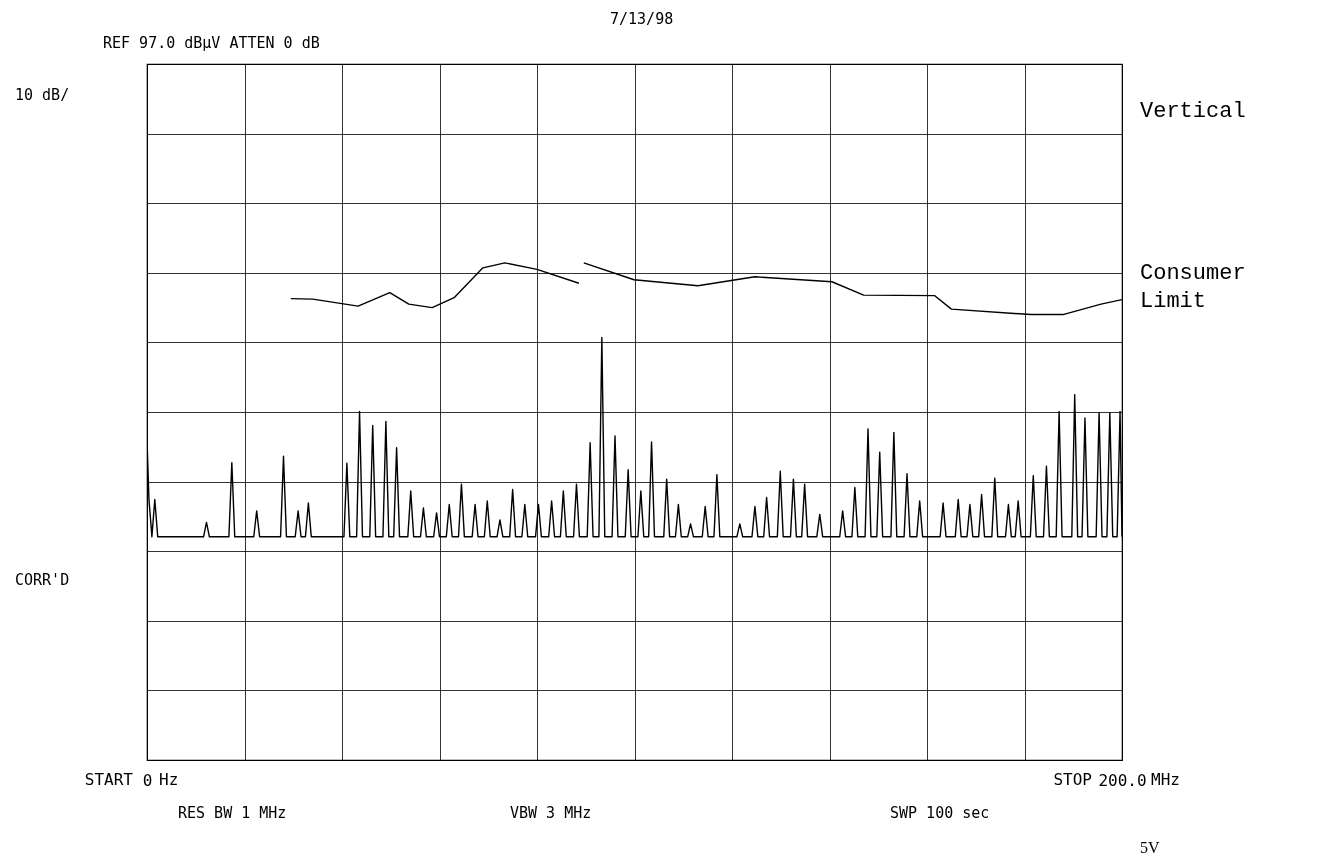 This screenshot has width=1319, height=867. I want to click on text: Vertical, so click(1193, 111).